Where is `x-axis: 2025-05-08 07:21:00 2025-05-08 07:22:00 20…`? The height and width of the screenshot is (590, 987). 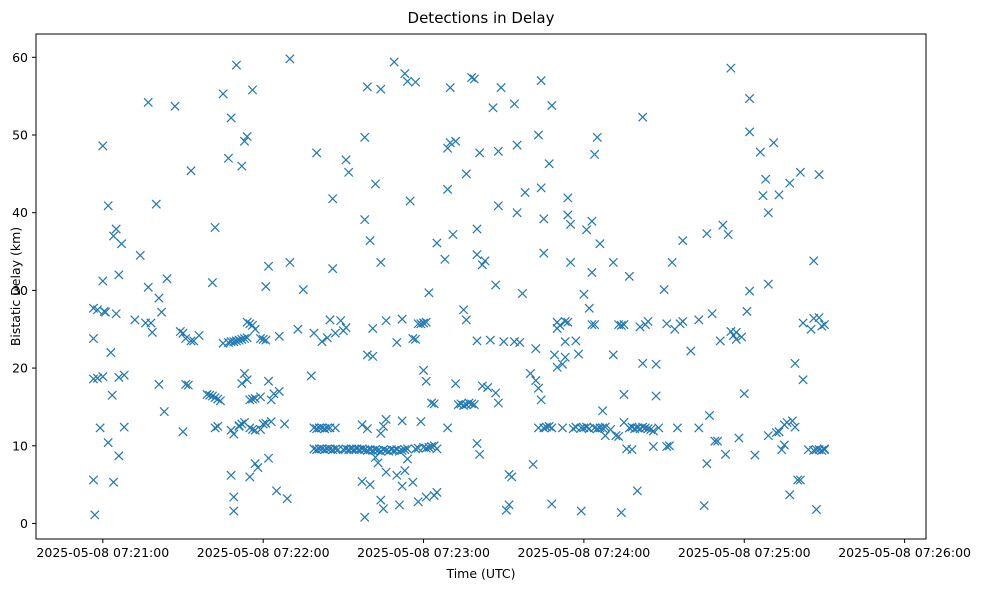
x-axis: 2025-05-08 07:21:00 2025-05-08 07:22:00 20… is located at coordinates (503, 549).